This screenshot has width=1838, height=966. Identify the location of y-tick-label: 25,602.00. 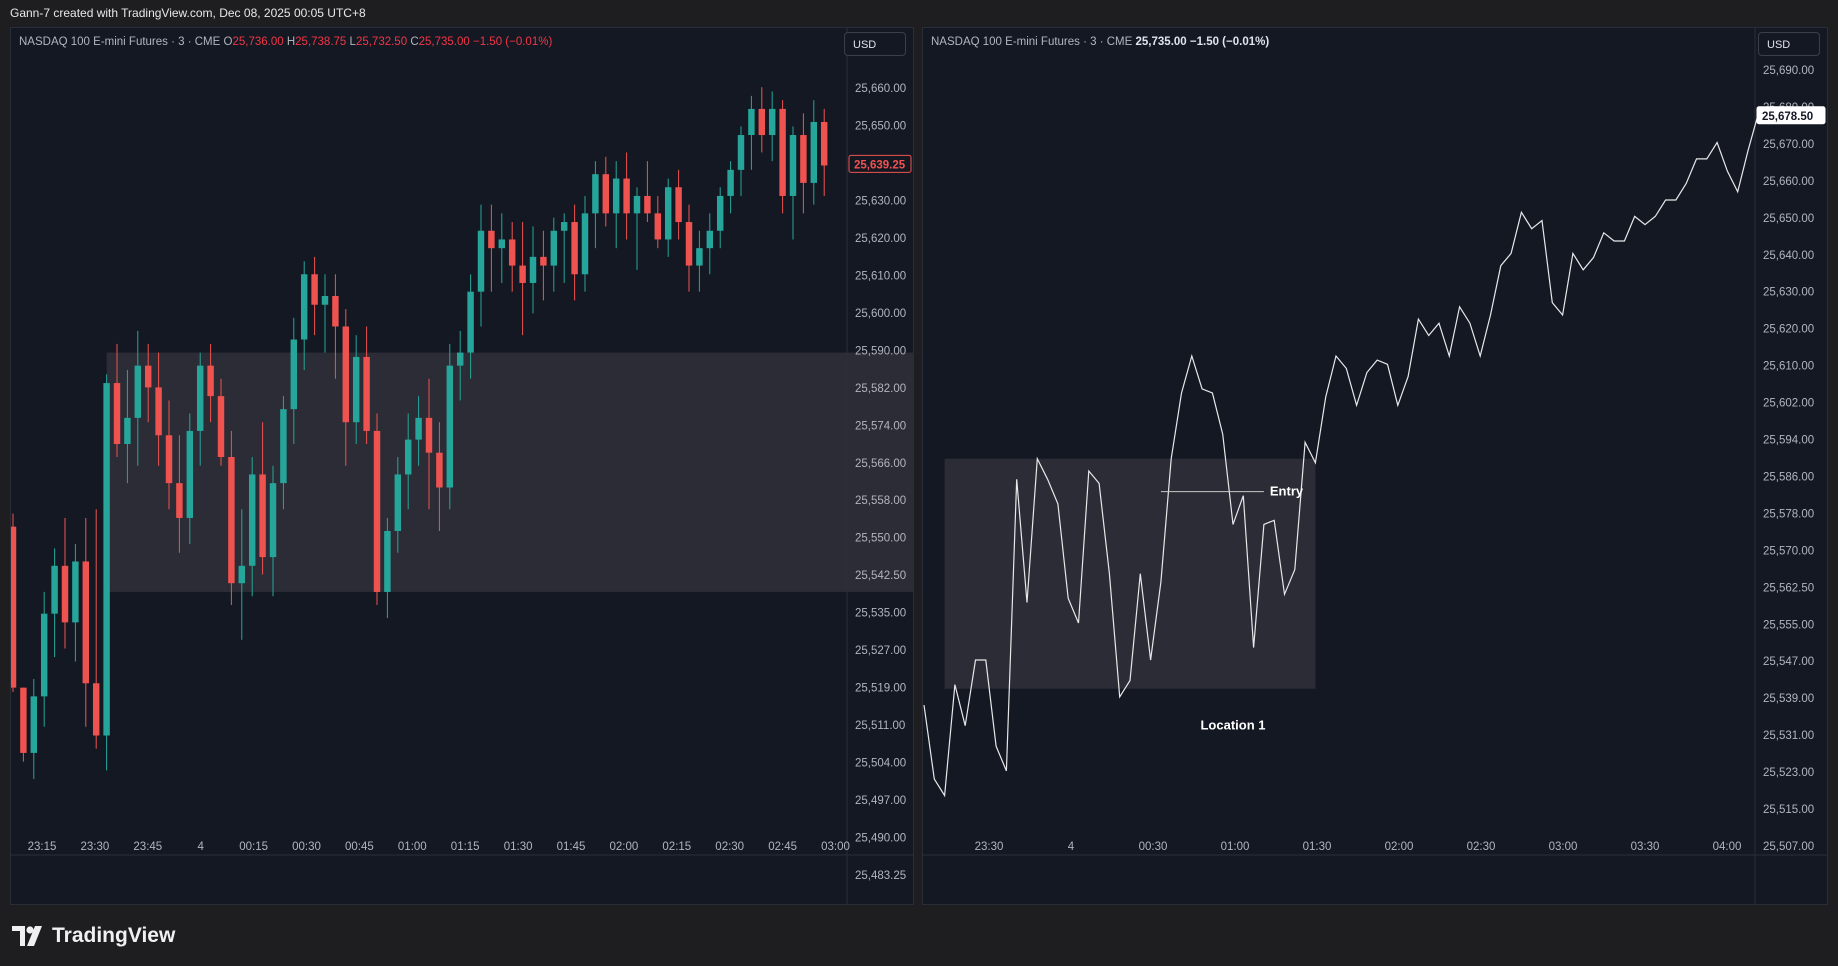
(1788, 404).